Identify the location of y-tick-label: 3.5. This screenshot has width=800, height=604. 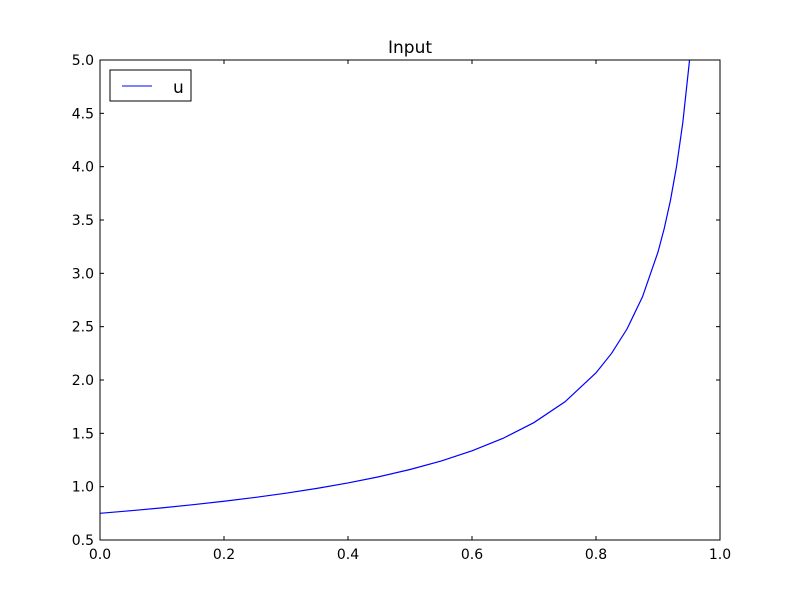
(83, 221).